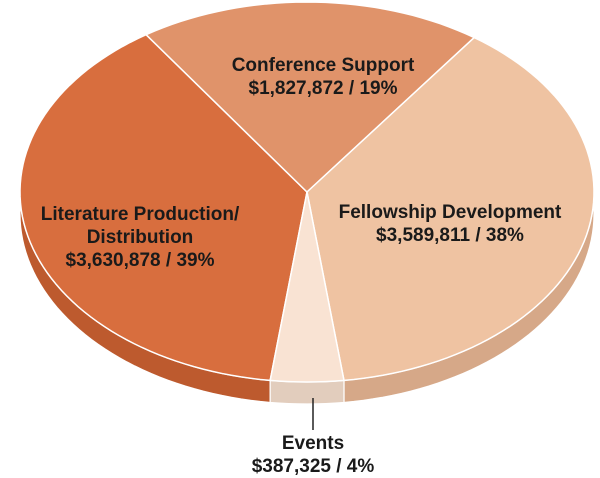 The image size is (600, 478). Describe the element at coordinates (450, 224) in the screenshot. I see `label: Fellowship Development $3,589,811 / 38%` at that location.